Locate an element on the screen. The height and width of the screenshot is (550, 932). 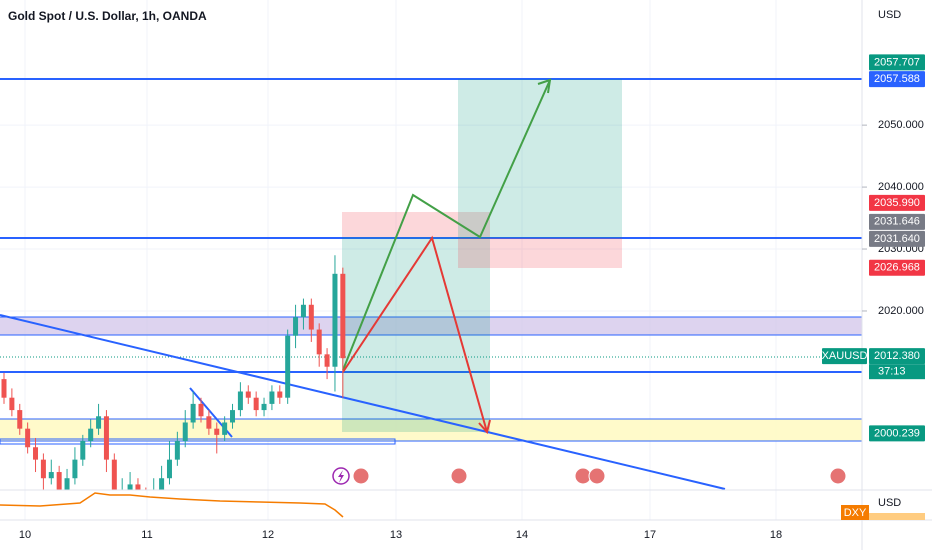
symbol-label: XAUUSD is located at coordinates (845, 356).